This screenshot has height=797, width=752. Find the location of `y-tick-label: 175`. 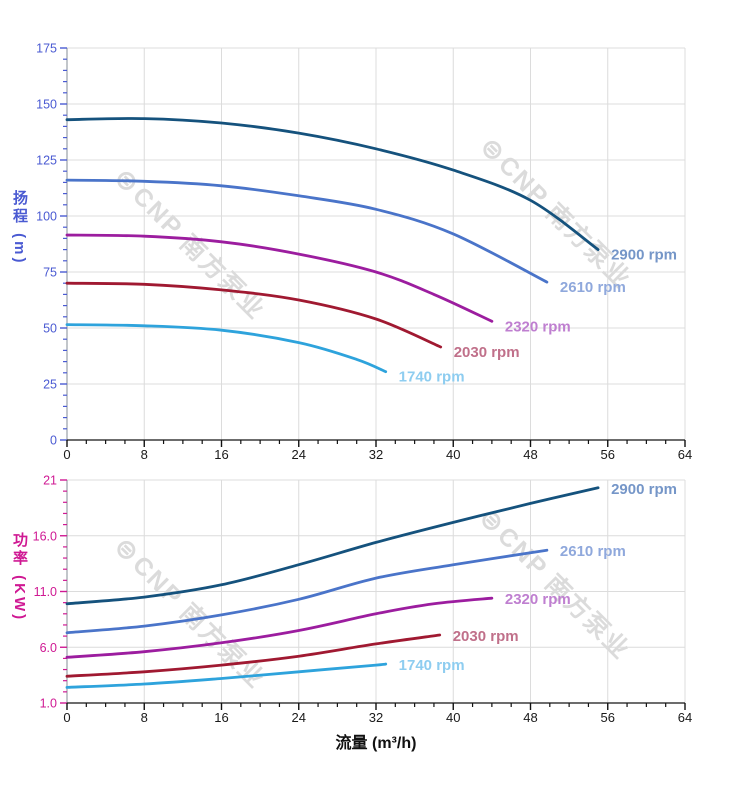

y-tick-label: 175 is located at coordinates (46, 49).